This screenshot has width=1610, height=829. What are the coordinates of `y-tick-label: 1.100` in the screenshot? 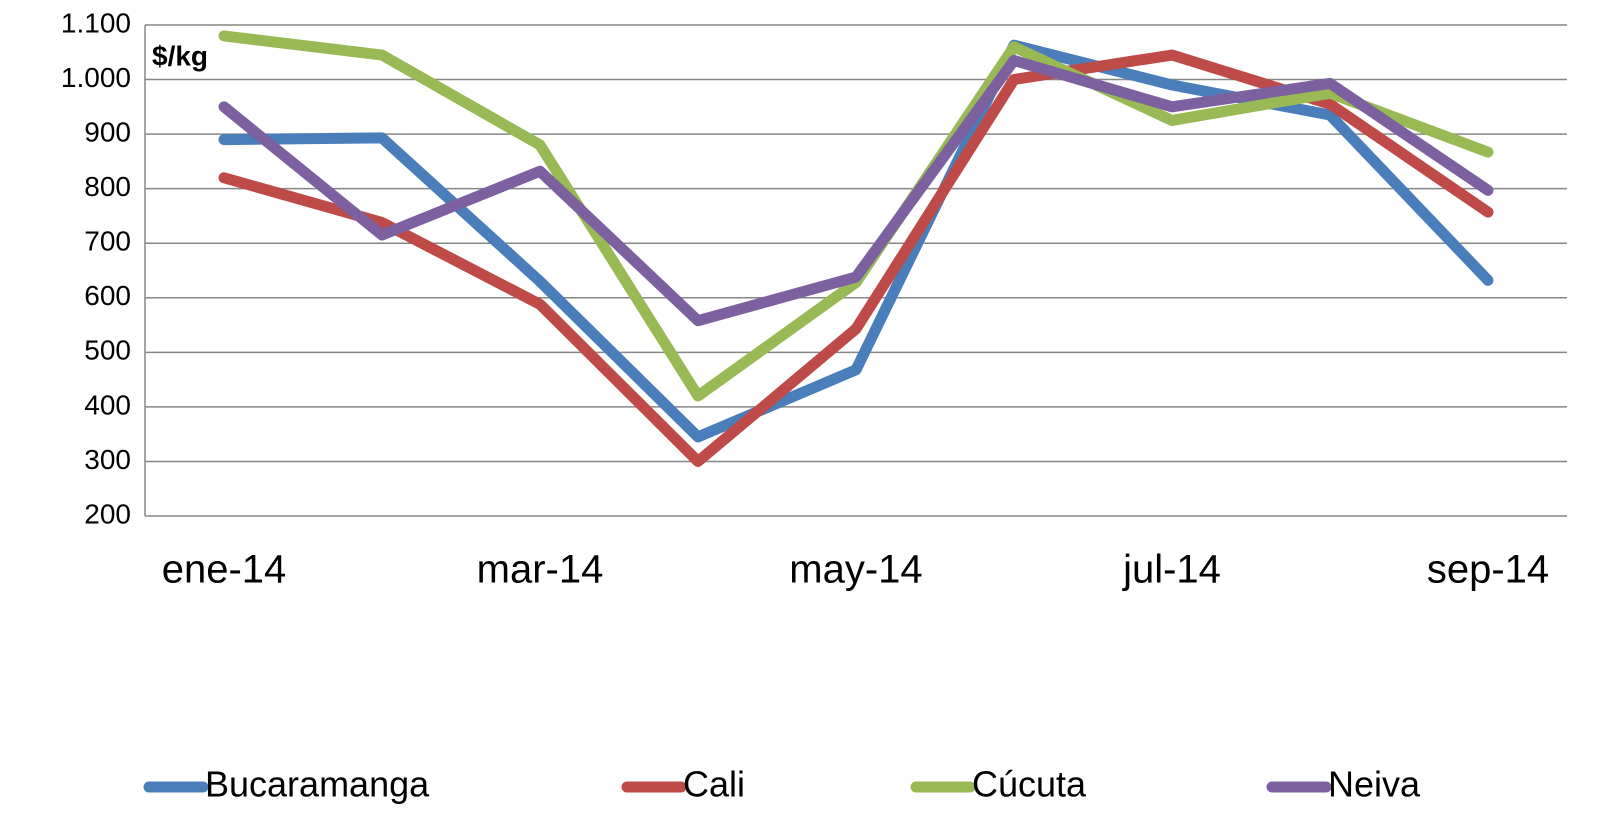 It's located at (96, 22).